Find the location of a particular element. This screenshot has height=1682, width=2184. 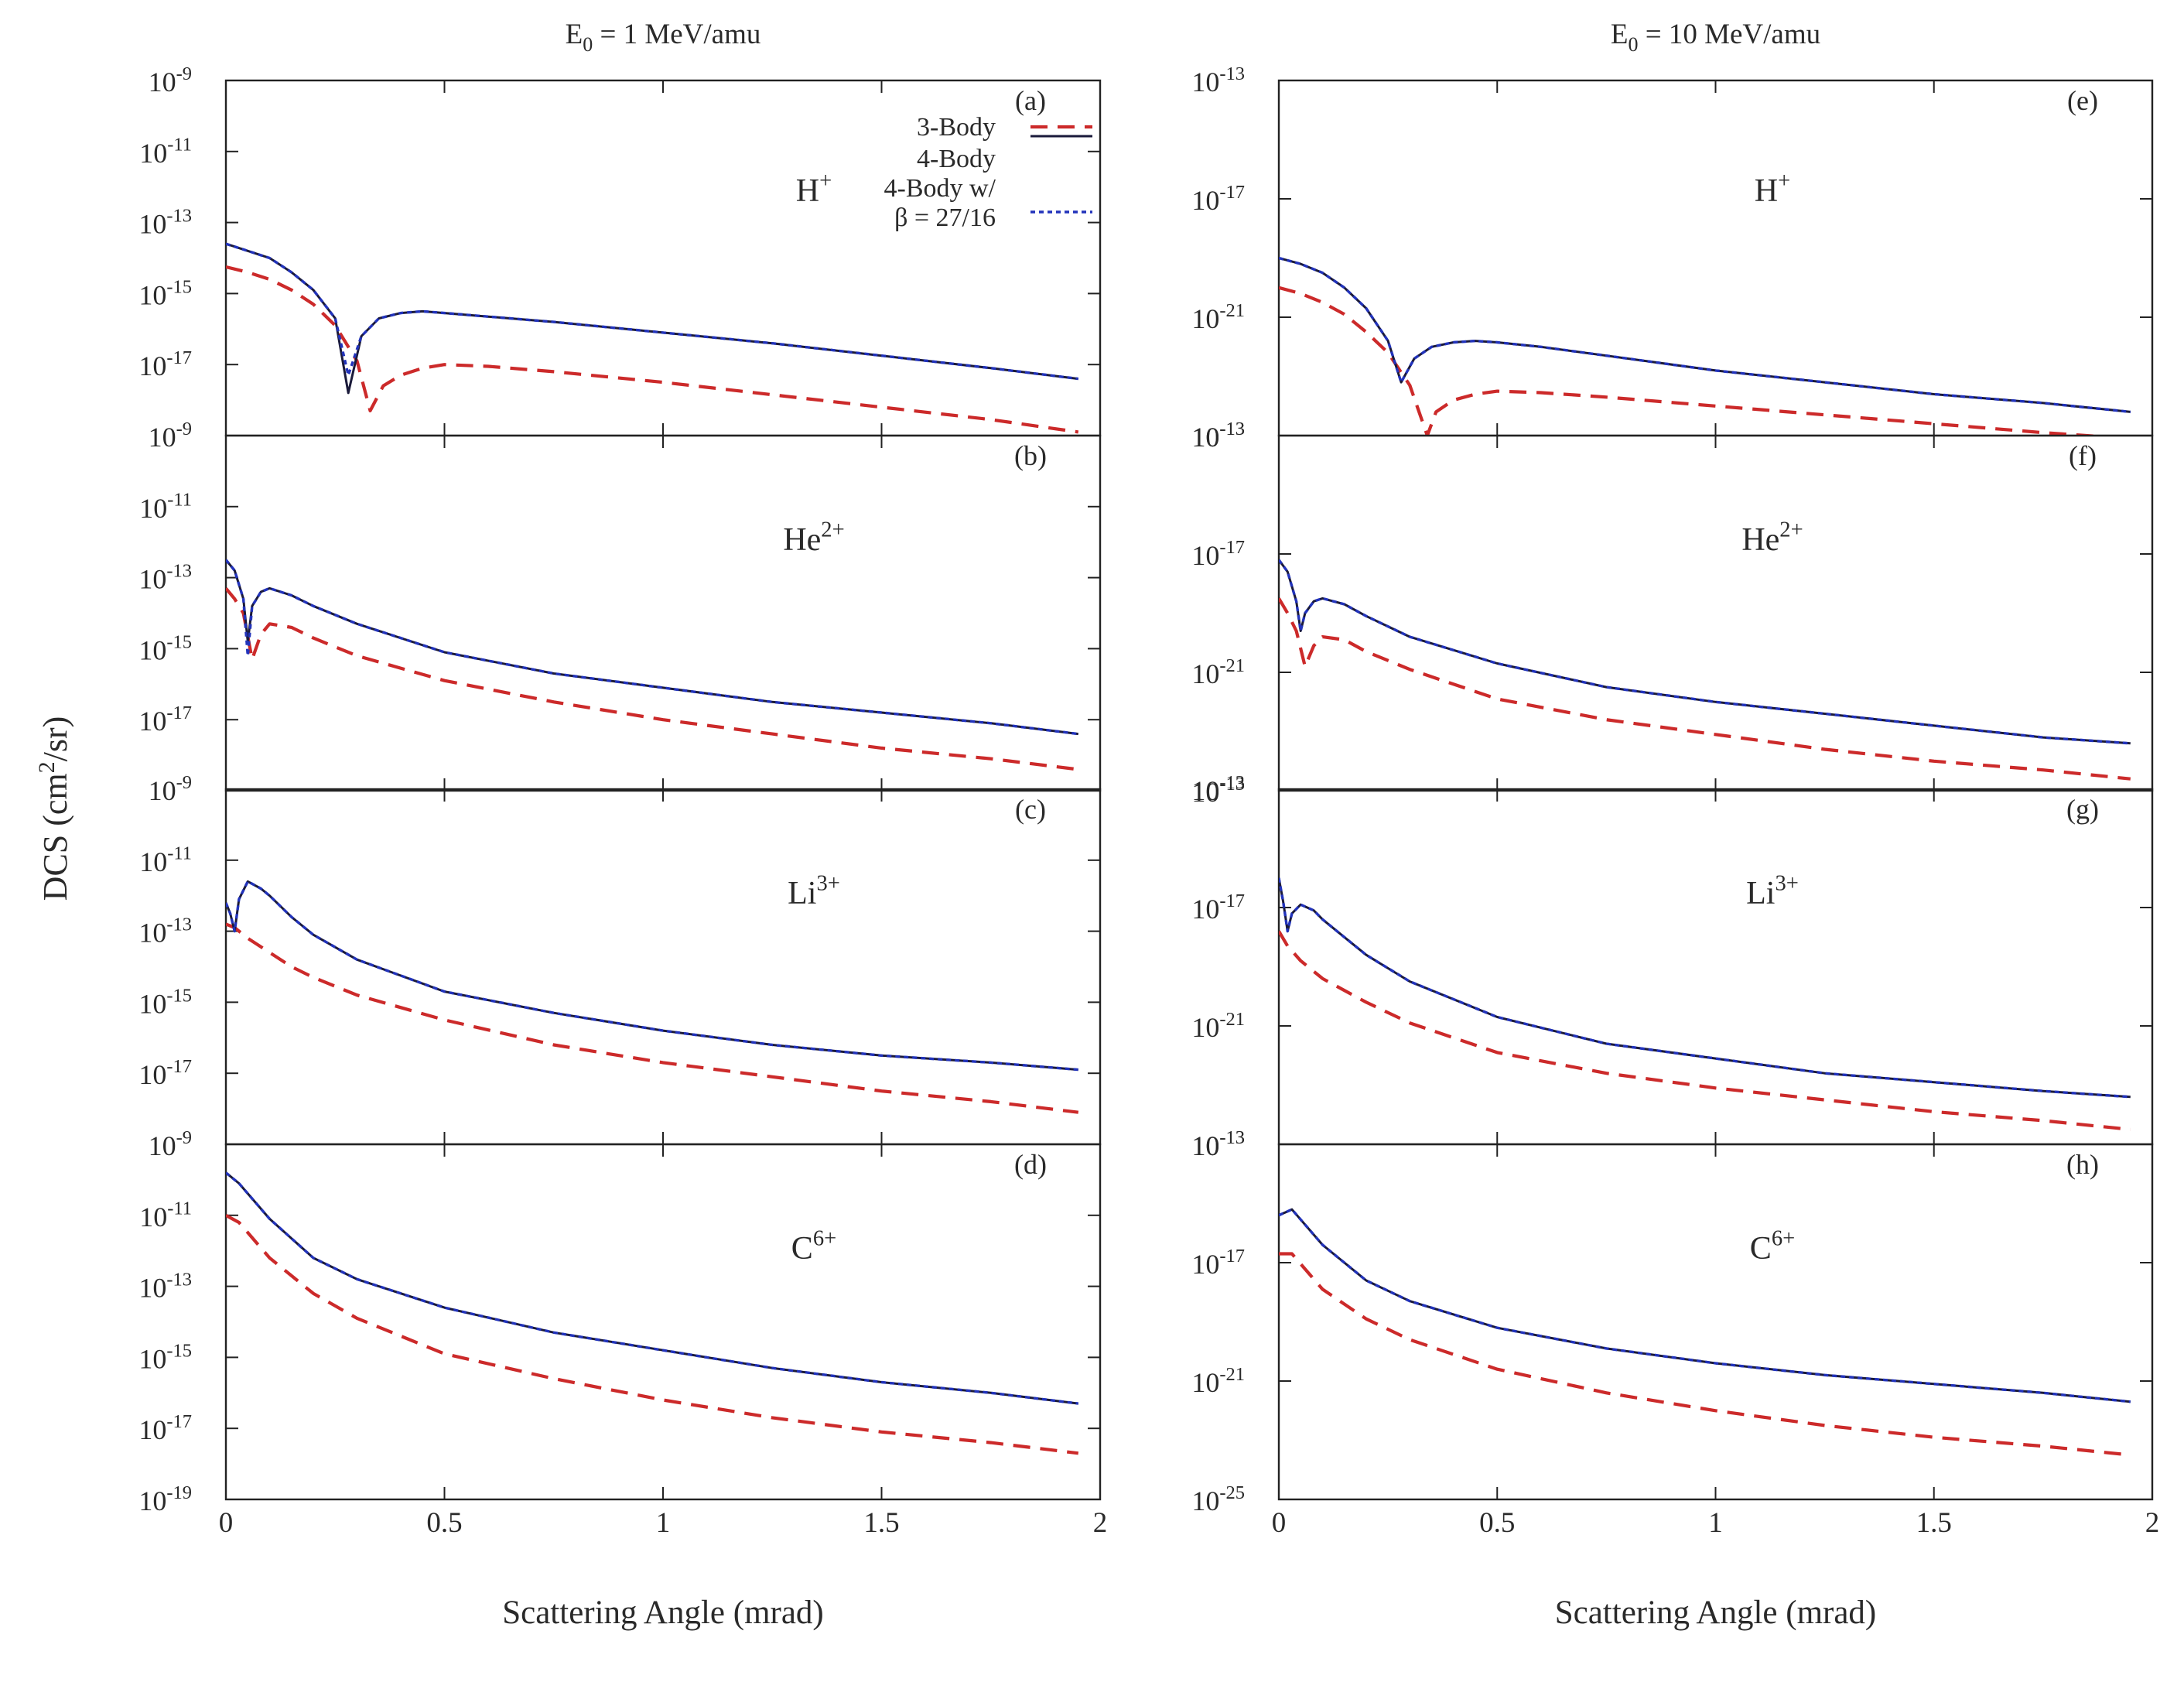

ion-label: H+ is located at coordinates (814, 189).